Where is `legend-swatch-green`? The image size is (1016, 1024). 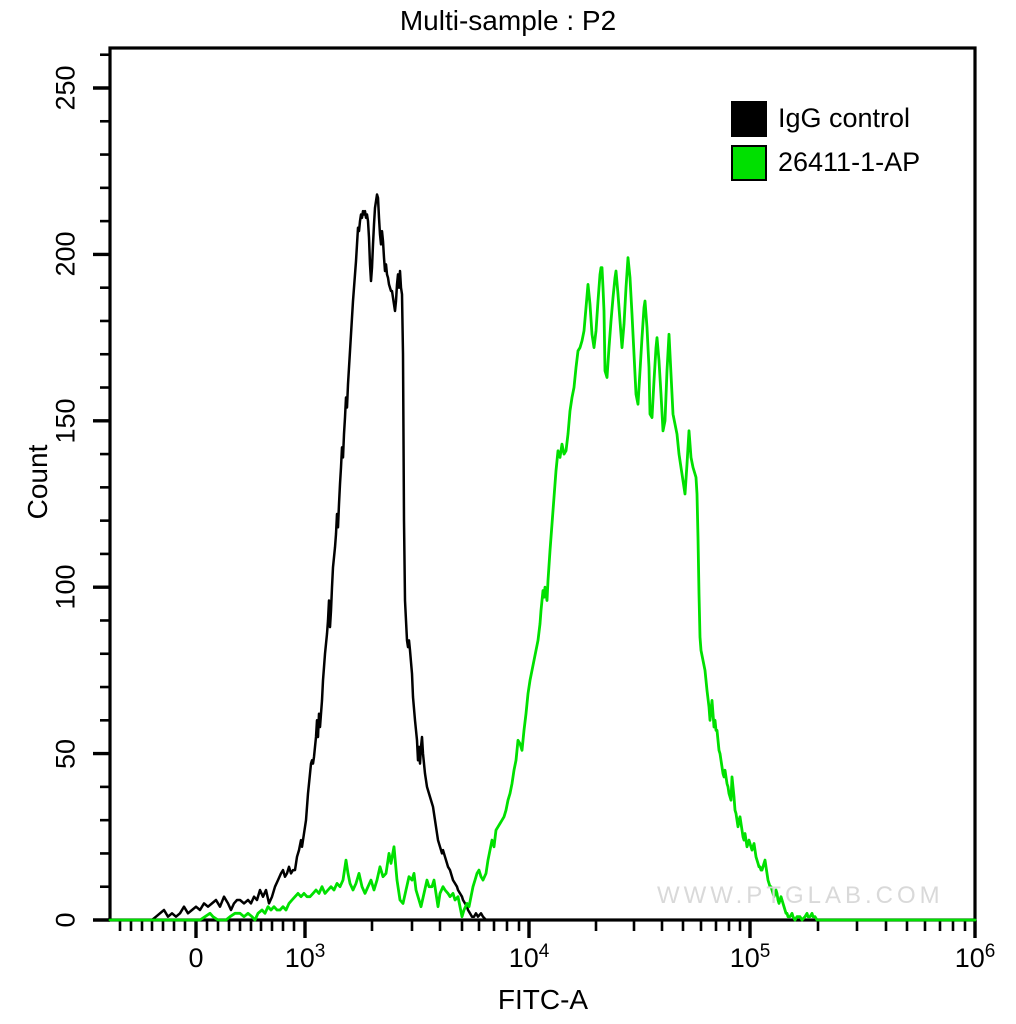
legend-swatch-green is located at coordinates (749, 162).